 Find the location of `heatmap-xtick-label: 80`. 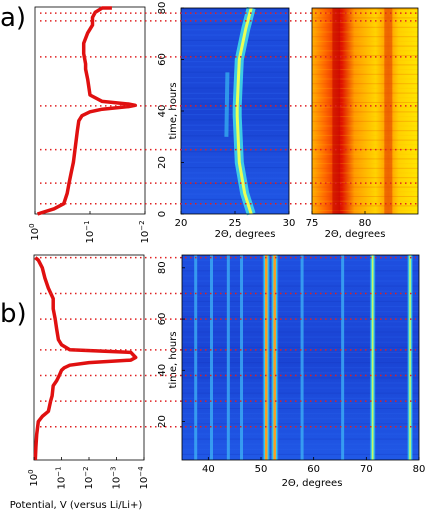

heatmap-xtick-label: 80 is located at coordinates (365, 223).